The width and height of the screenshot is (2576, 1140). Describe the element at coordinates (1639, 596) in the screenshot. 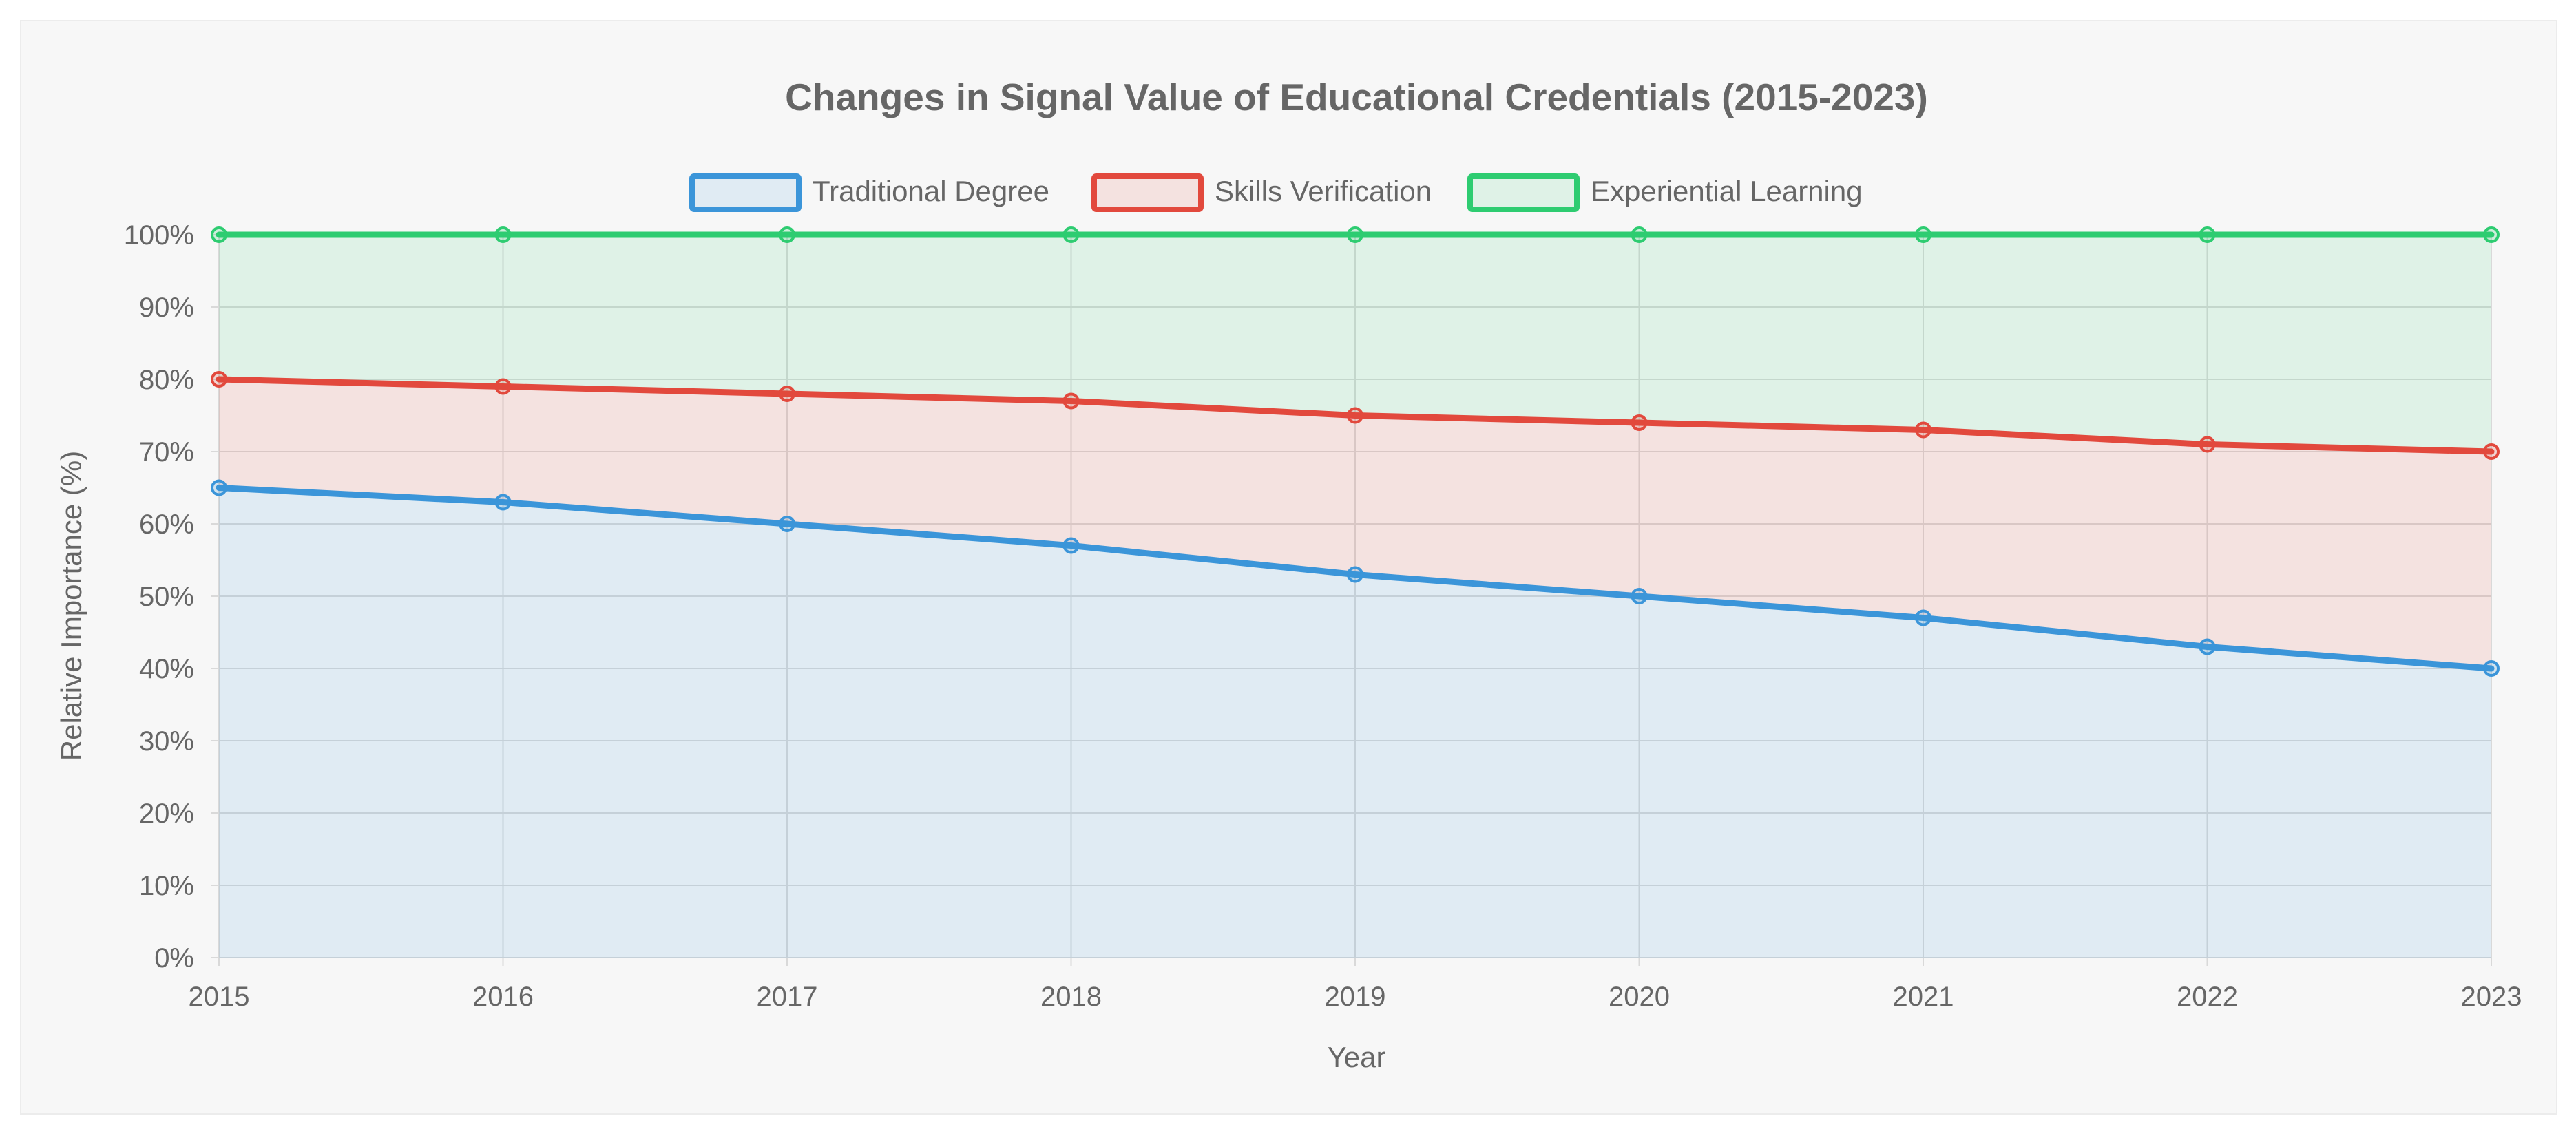

I see `point-traditional-degree-2020` at that location.